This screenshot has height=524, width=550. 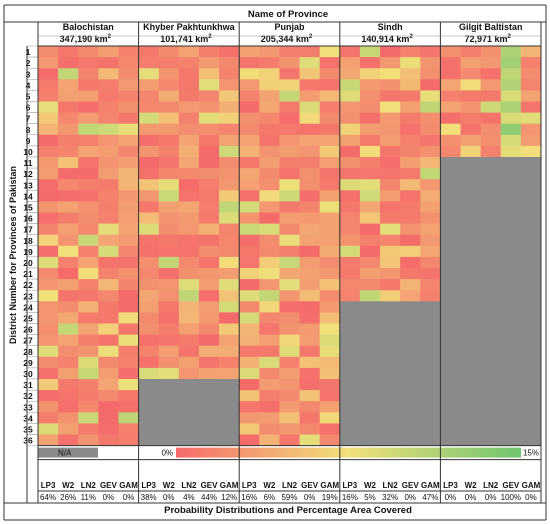 What do you see at coordinates (290, 485) in the screenshot?
I see `distribution-label: LN2` at bounding box center [290, 485].